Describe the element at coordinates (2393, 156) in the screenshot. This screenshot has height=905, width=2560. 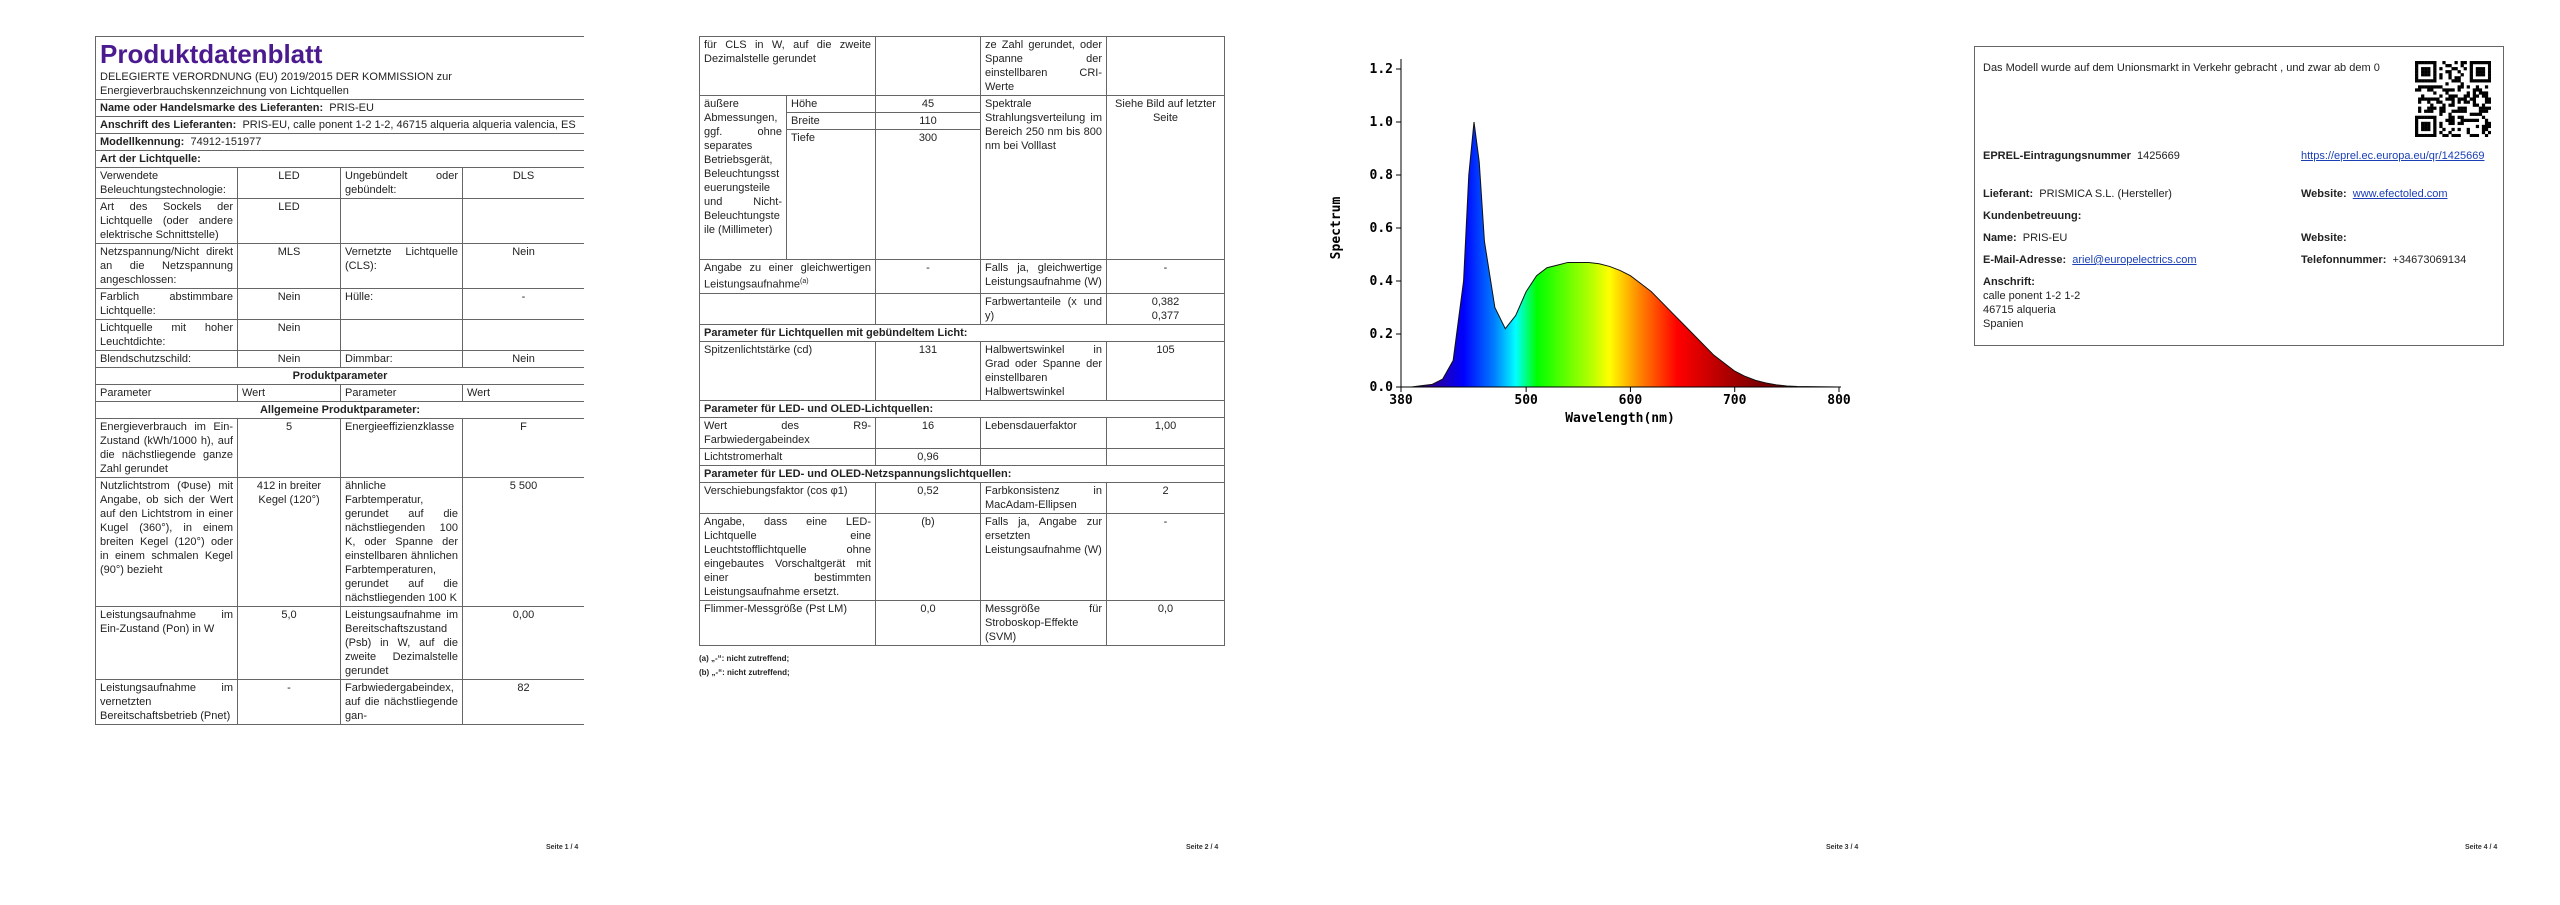
I see `eprel-link: https://eprel.ec.europa.eu/qr/1425669` at that location.